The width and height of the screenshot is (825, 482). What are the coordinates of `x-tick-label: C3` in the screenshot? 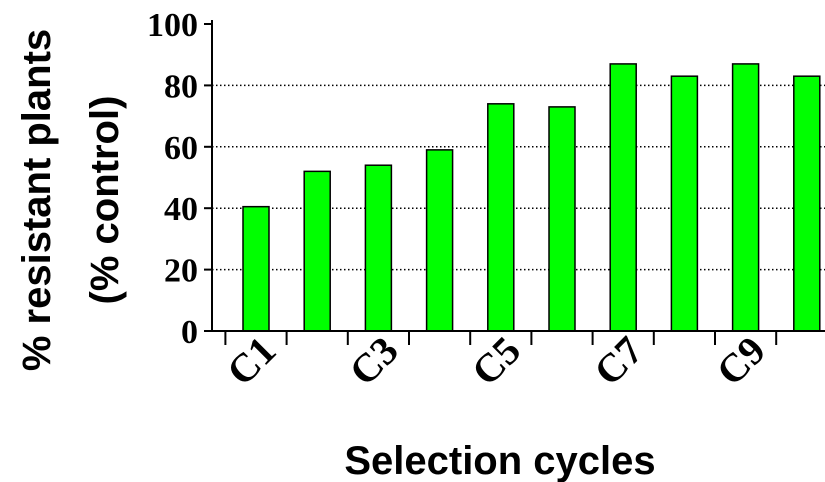 It's located at (373, 361).